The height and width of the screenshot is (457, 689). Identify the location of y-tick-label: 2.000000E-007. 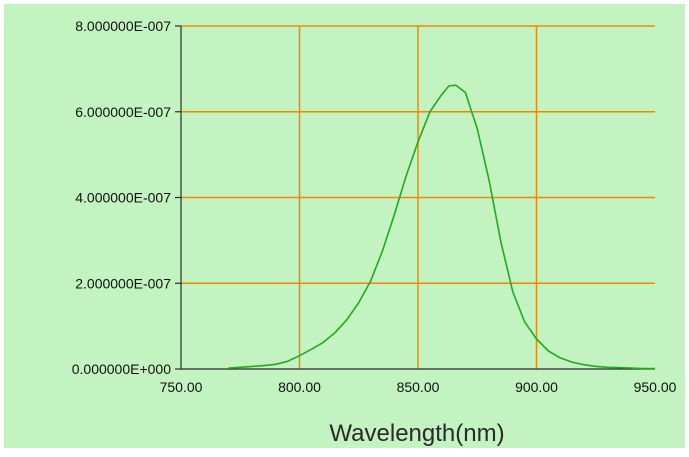
(123, 283).